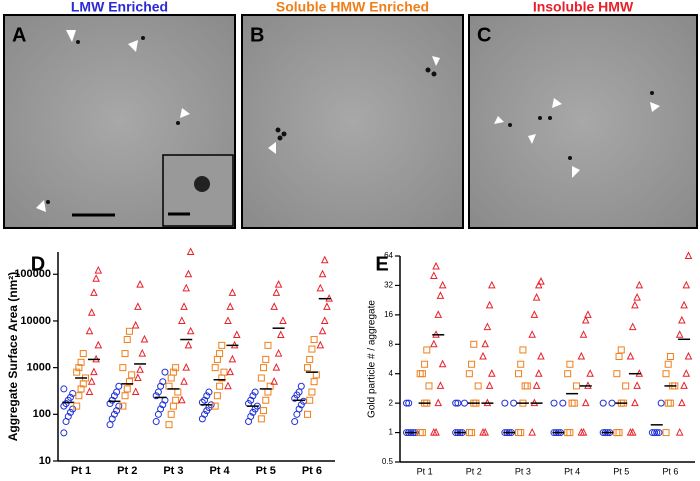 This screenshot has width=700, height=481. I want to click on x-tick-label: Pt 5, so click(266, 470).